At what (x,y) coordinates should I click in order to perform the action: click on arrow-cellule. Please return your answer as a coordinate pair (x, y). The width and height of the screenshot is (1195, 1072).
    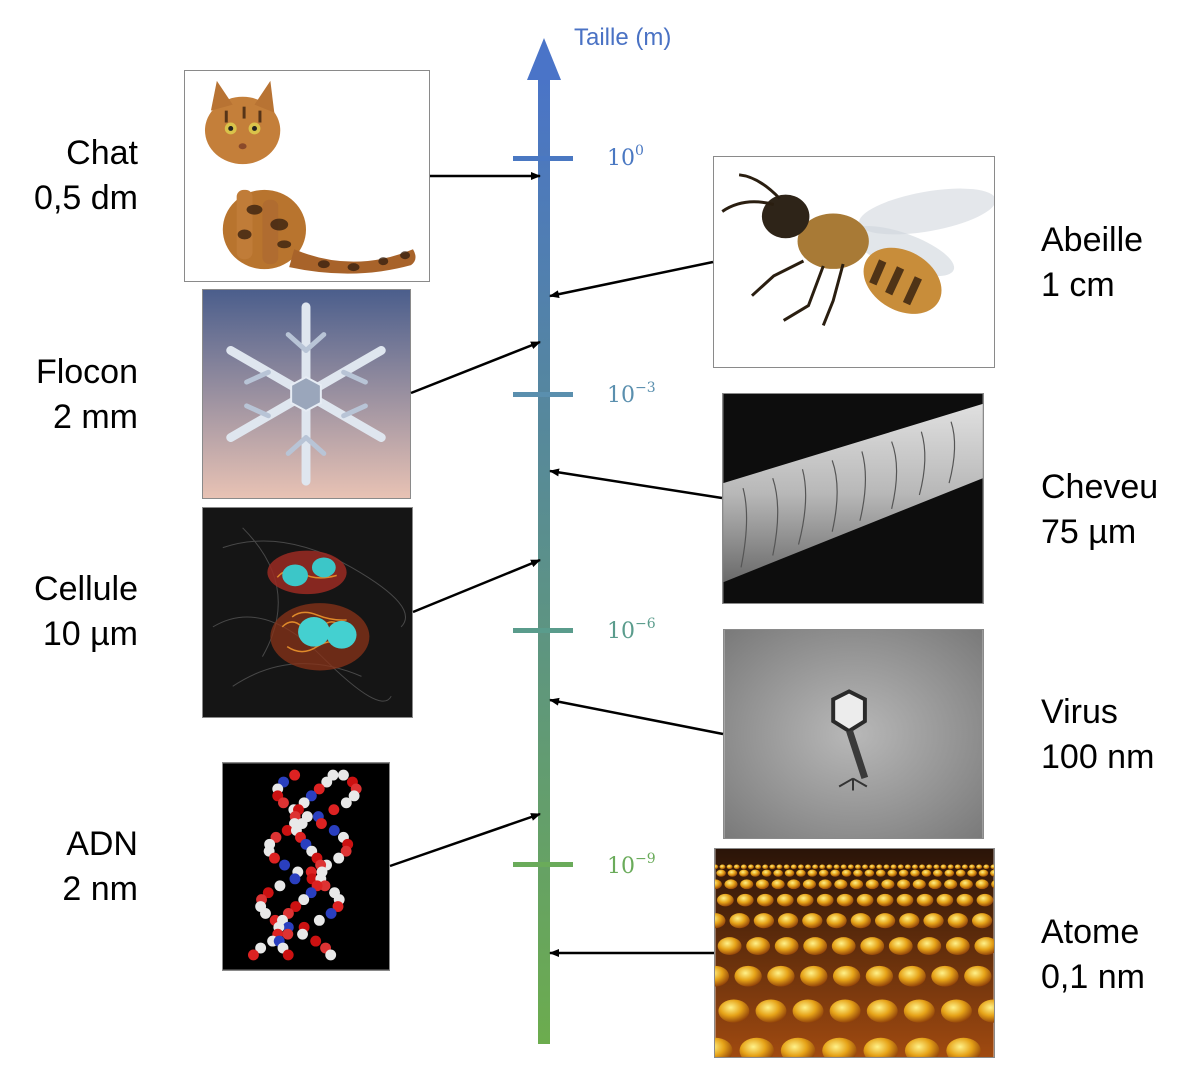
    Looking at the image, I should click on (476, 586).